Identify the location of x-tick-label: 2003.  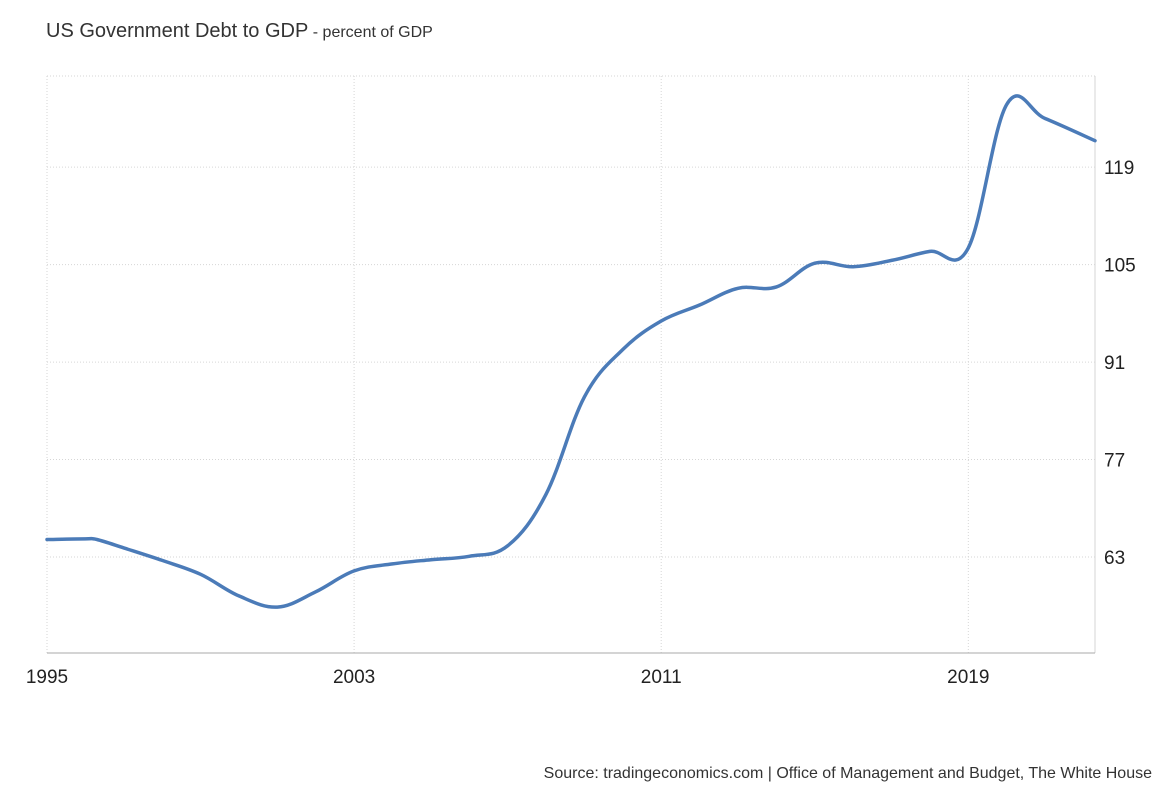
(354, 677).